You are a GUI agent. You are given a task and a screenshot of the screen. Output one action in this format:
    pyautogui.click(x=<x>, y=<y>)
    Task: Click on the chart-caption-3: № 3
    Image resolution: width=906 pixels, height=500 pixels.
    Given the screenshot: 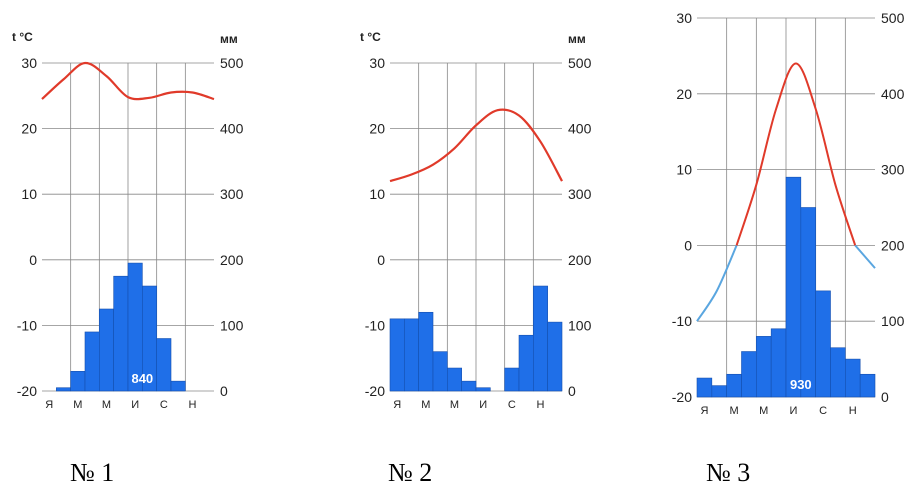 What is the action you would take?
    pyautogui.click(x=728, y=472)
    